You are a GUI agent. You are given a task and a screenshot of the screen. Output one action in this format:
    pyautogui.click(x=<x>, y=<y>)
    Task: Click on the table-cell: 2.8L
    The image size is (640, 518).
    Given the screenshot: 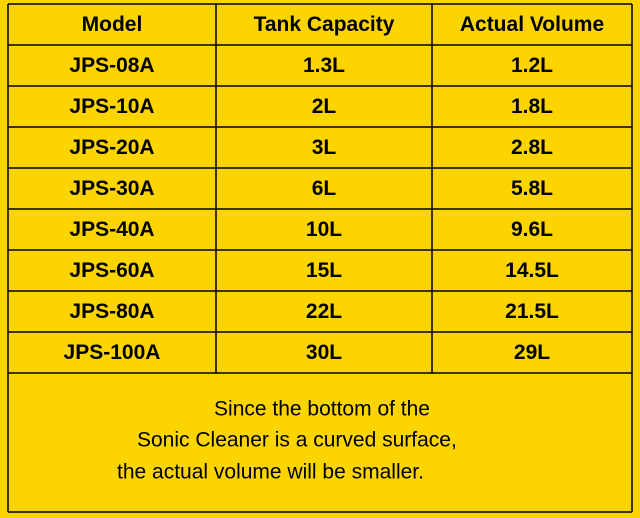 What is the action you would take?
    pyautogui.click(x=532, y=147)
    